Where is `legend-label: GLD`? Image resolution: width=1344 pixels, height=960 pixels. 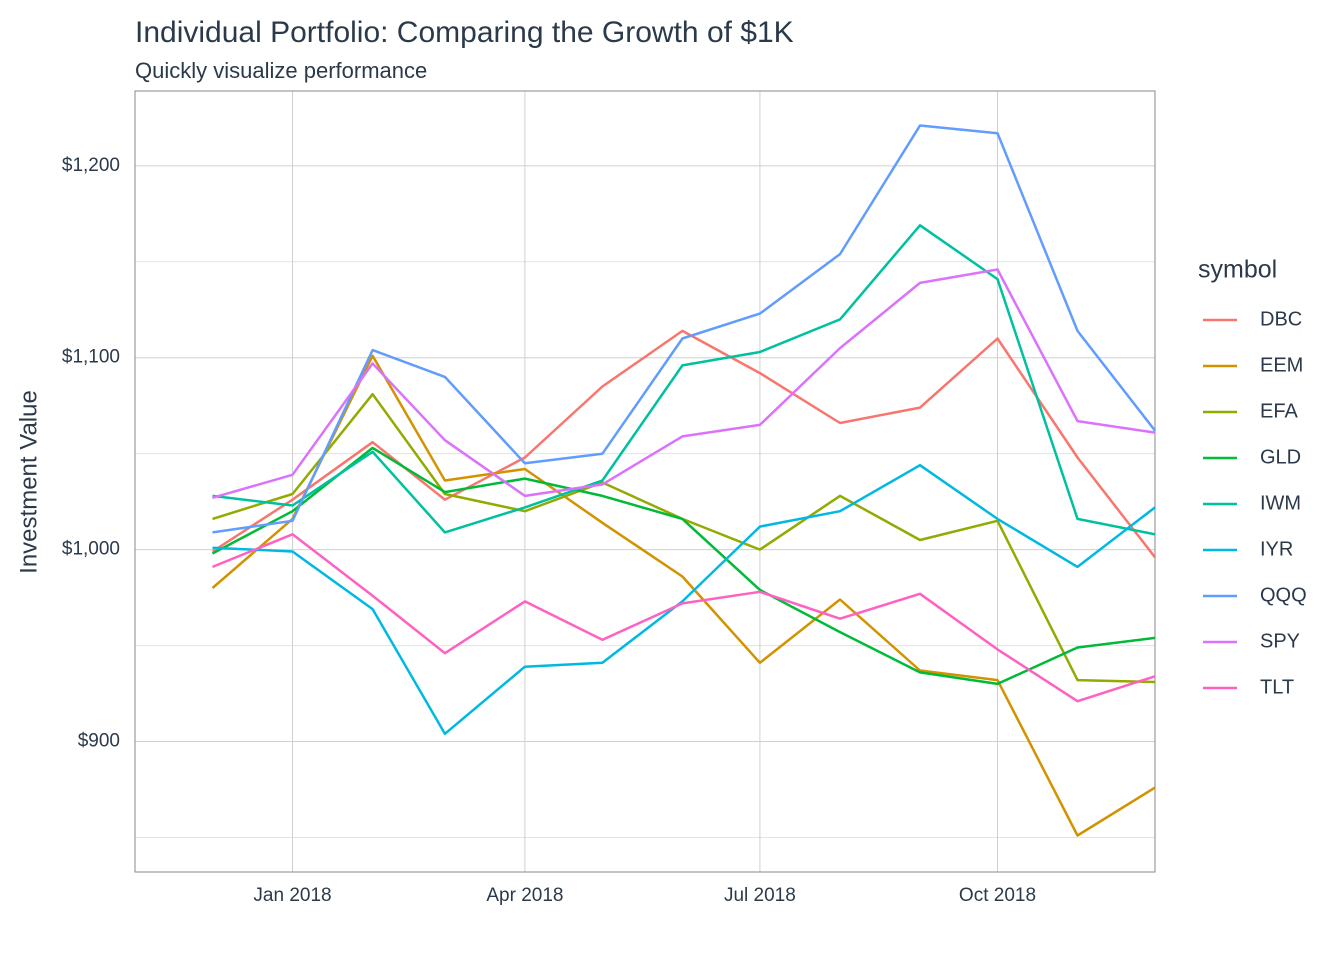
legend-label: GLD is located at coordinates (1280, 457).